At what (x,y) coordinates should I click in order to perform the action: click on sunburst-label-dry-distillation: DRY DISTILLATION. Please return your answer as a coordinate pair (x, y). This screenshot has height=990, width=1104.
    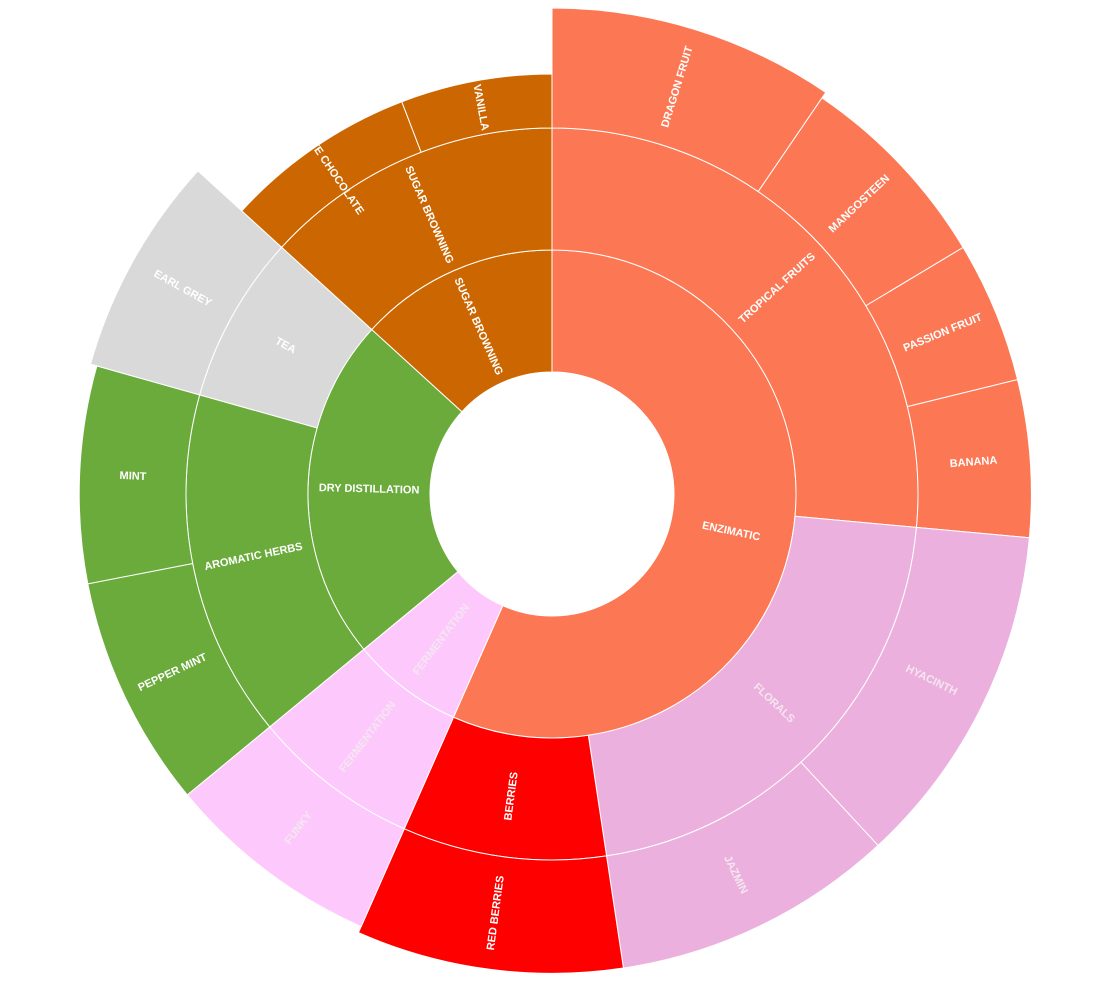
    Looking at the image, I should click on (369, 489).